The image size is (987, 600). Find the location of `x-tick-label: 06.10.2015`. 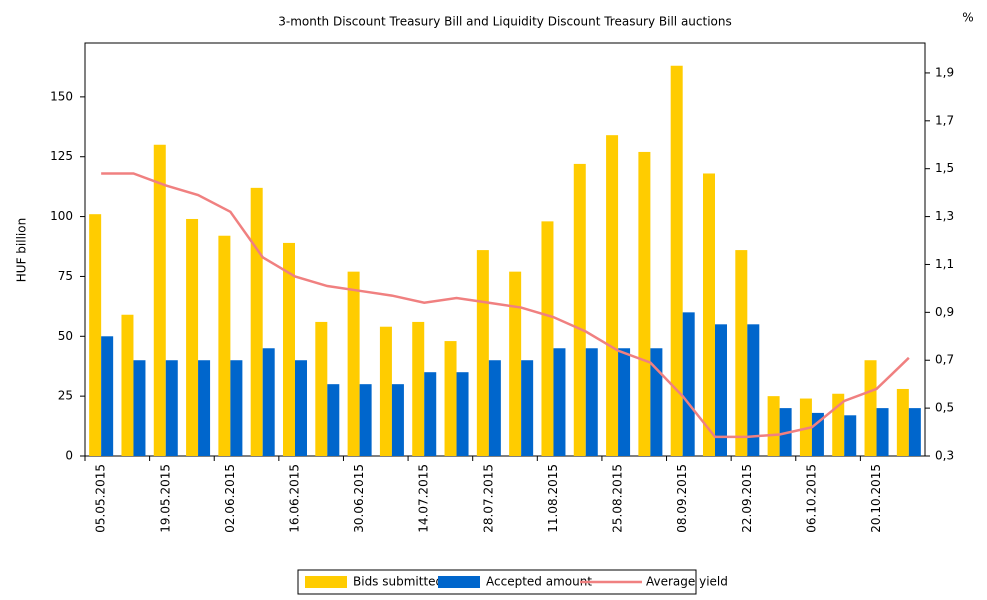

x-tick-label: 06.10.2015 is located at coordinates (811, 498).